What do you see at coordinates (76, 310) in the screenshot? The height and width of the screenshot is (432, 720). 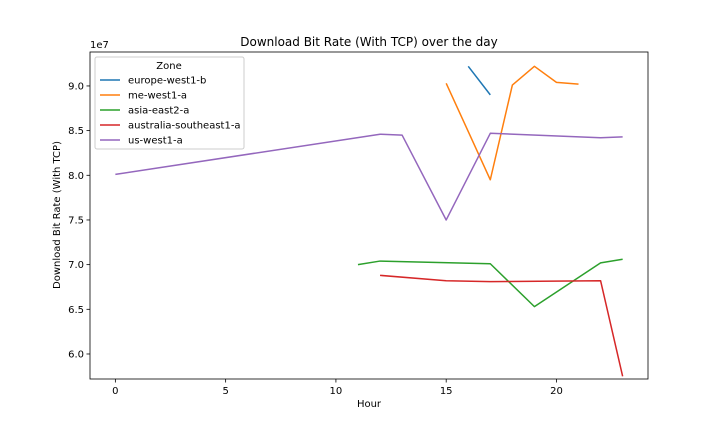 I see `y-tick-label: 6.5` at bounding box center [76, 310].